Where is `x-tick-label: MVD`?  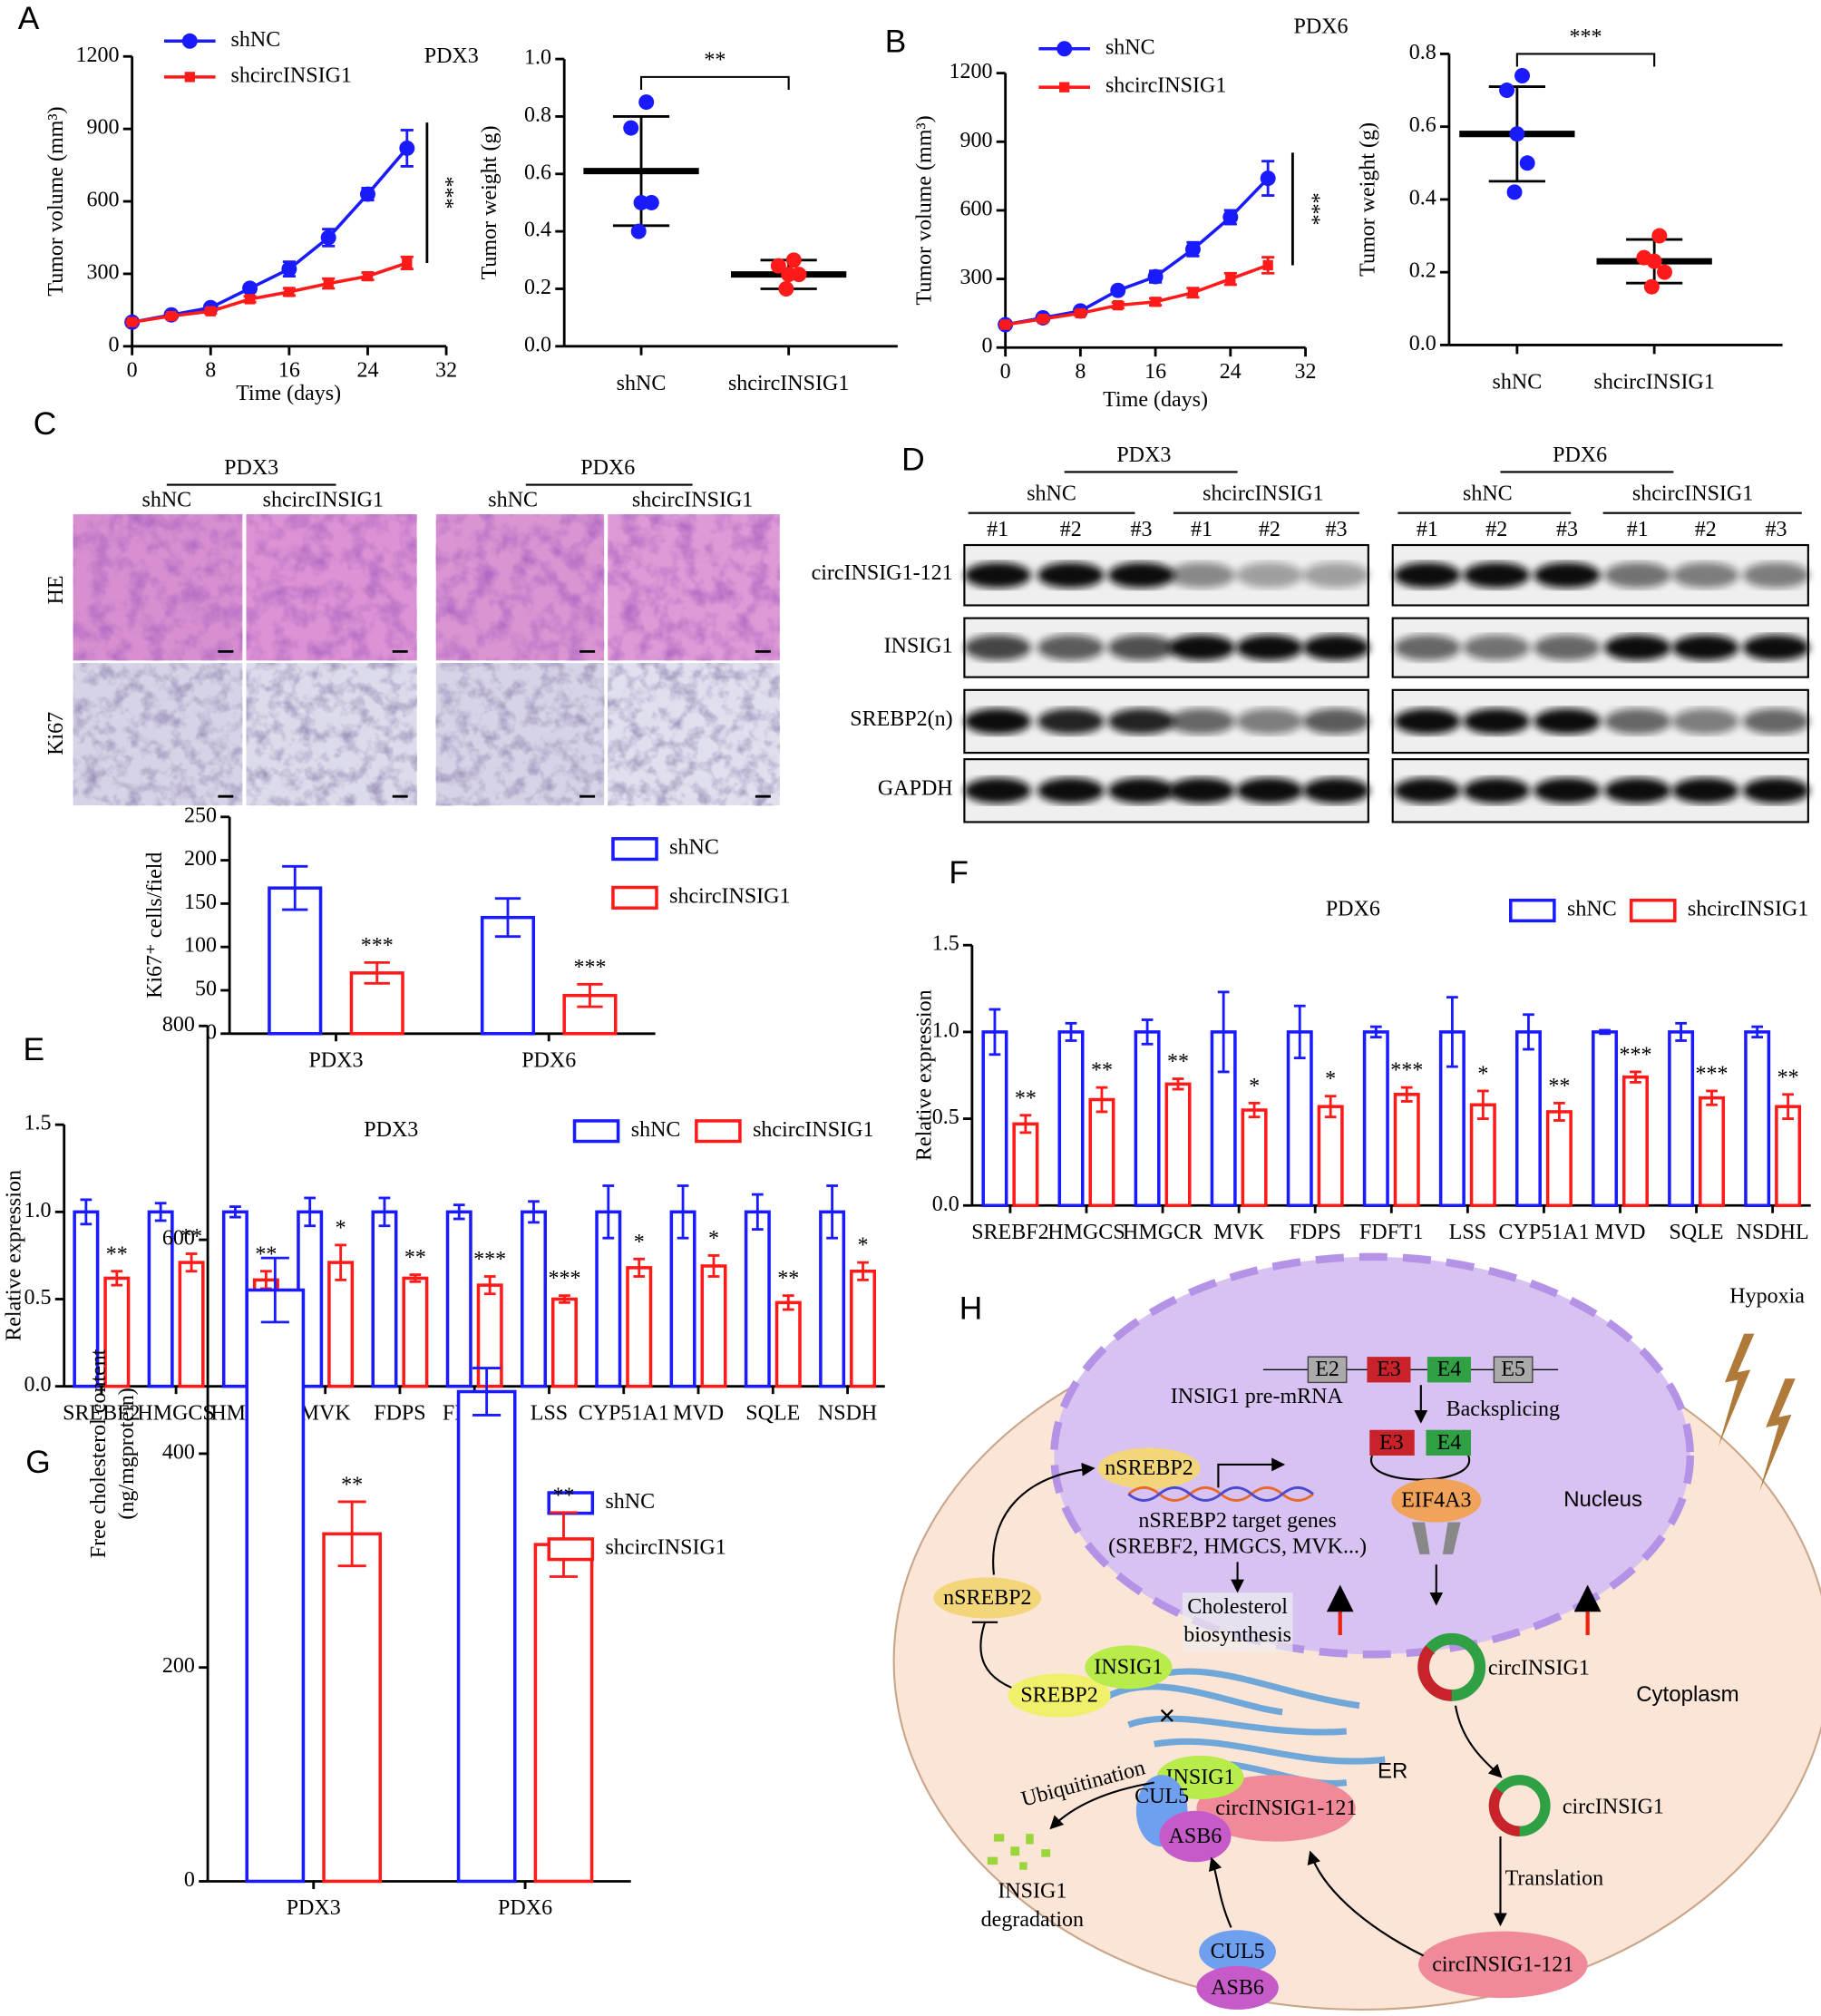 x-tick-label: MVD is located at coordinates (1620, 1232).